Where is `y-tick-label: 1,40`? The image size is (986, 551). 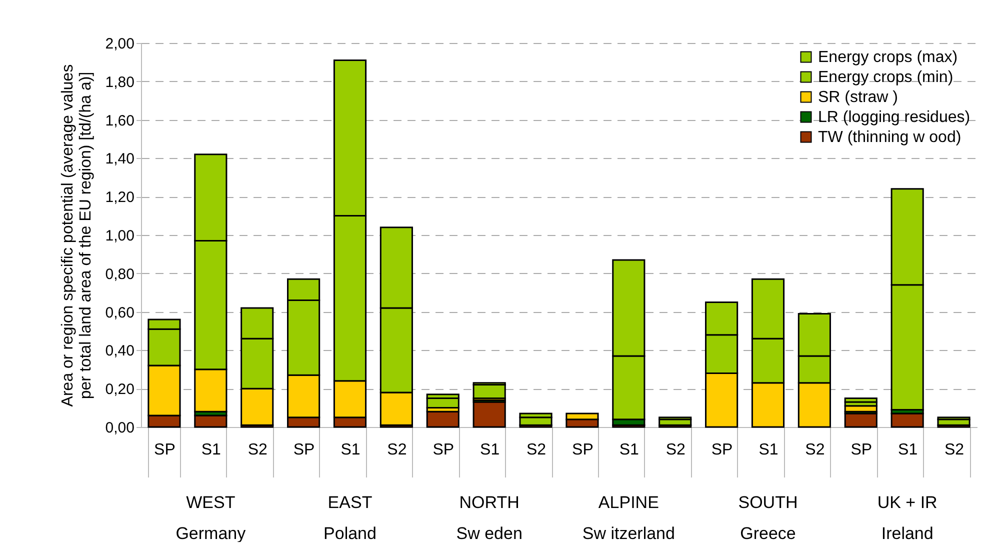 y-tick-label: 1,40 is located at coordinates (119, 159).